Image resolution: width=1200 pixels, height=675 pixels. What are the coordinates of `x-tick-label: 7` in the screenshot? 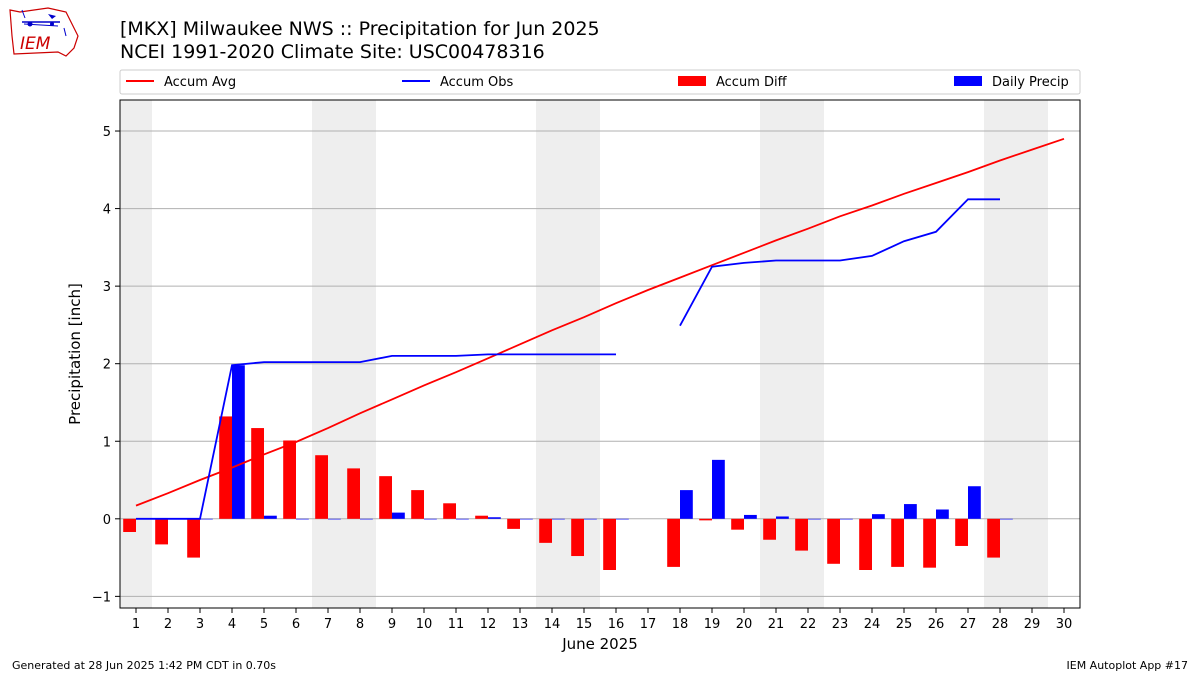 It's located at (328, 624).